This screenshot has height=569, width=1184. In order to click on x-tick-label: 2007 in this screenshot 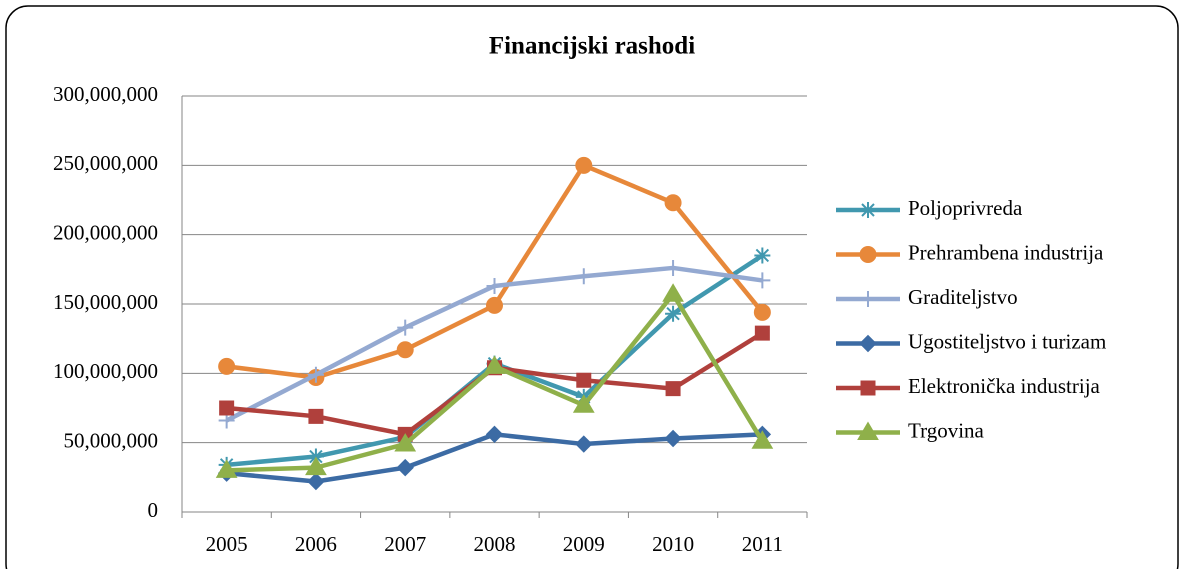, I will do `click(405, 544)`.